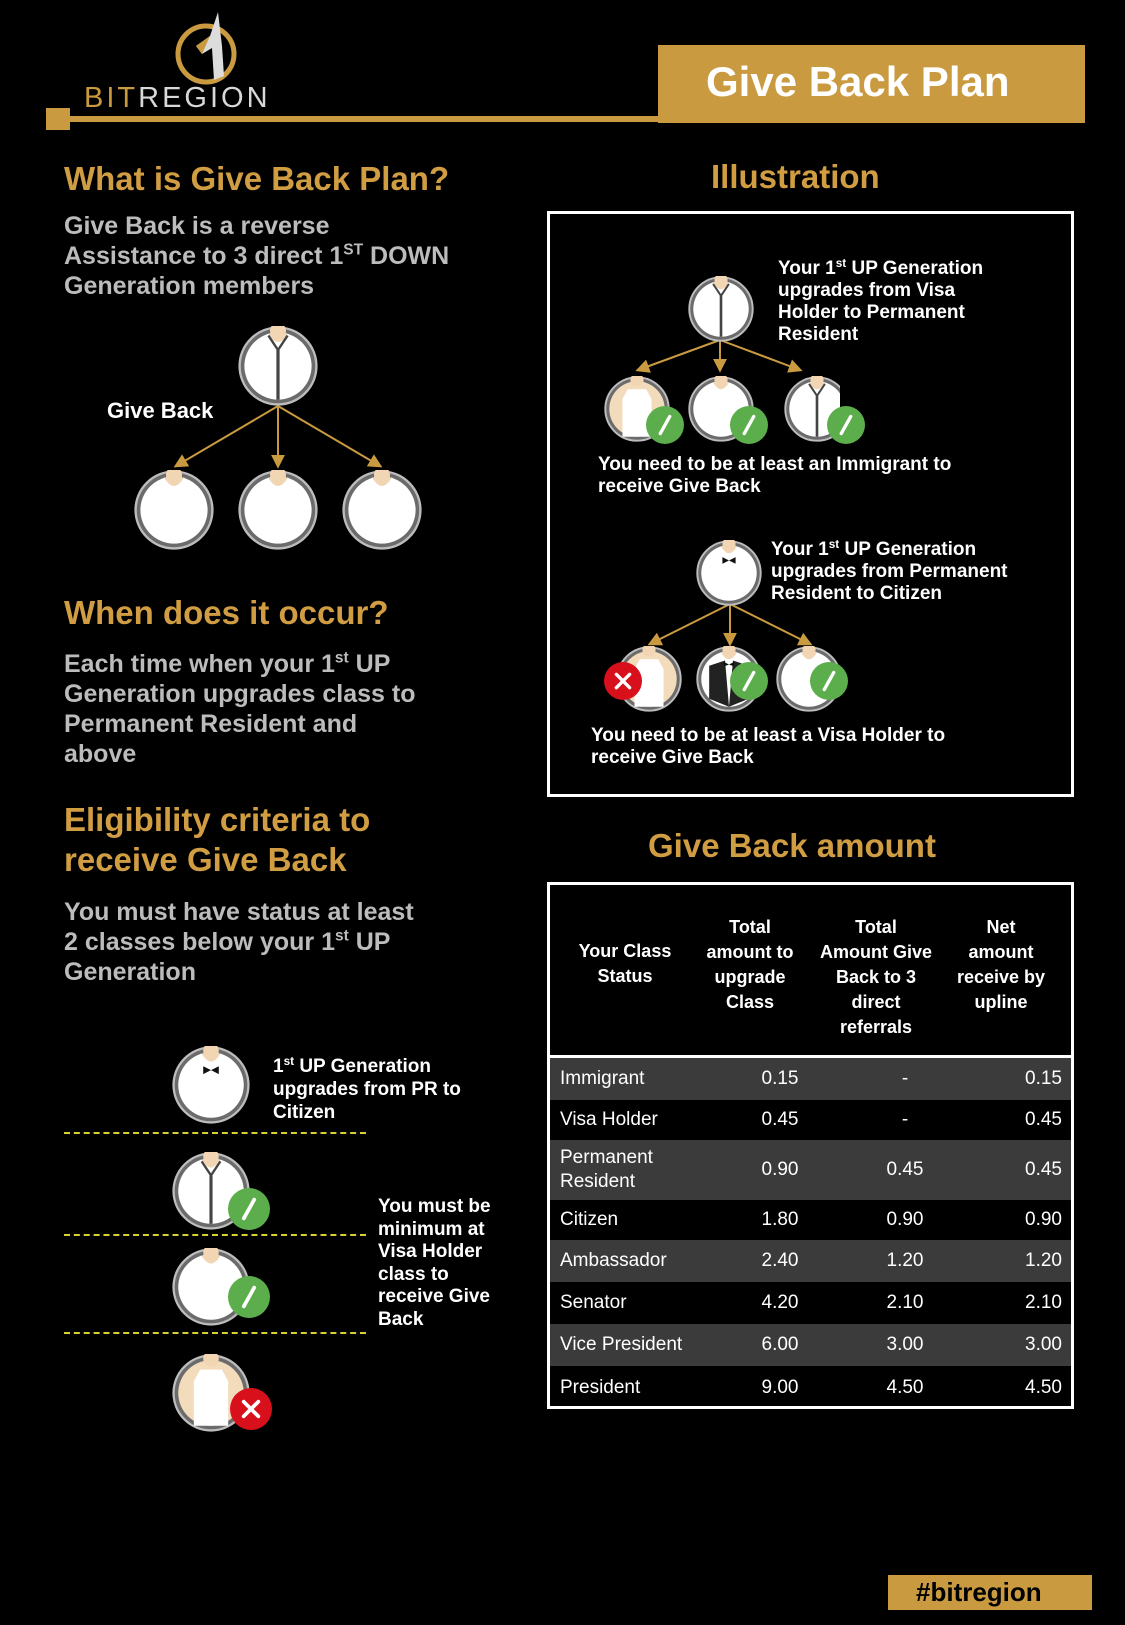  I want to click on hashtag-badge: #bitregion, so click(990, 1592).